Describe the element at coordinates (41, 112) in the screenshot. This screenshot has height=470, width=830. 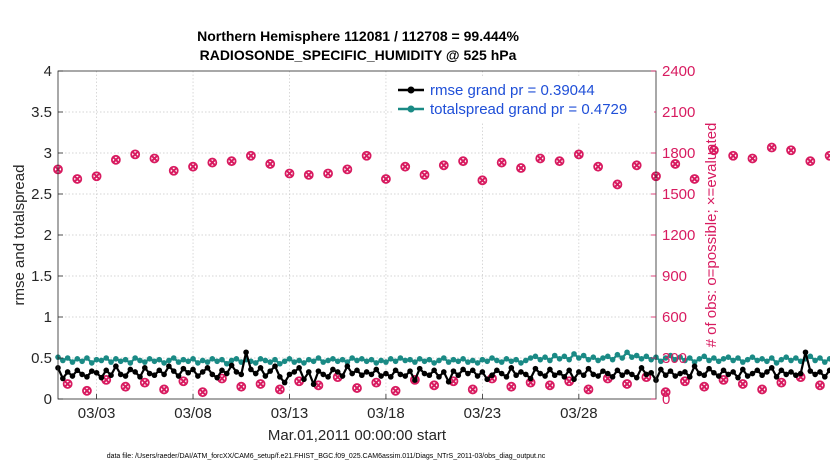
I see `left-tick-label: 3.5` at that location.